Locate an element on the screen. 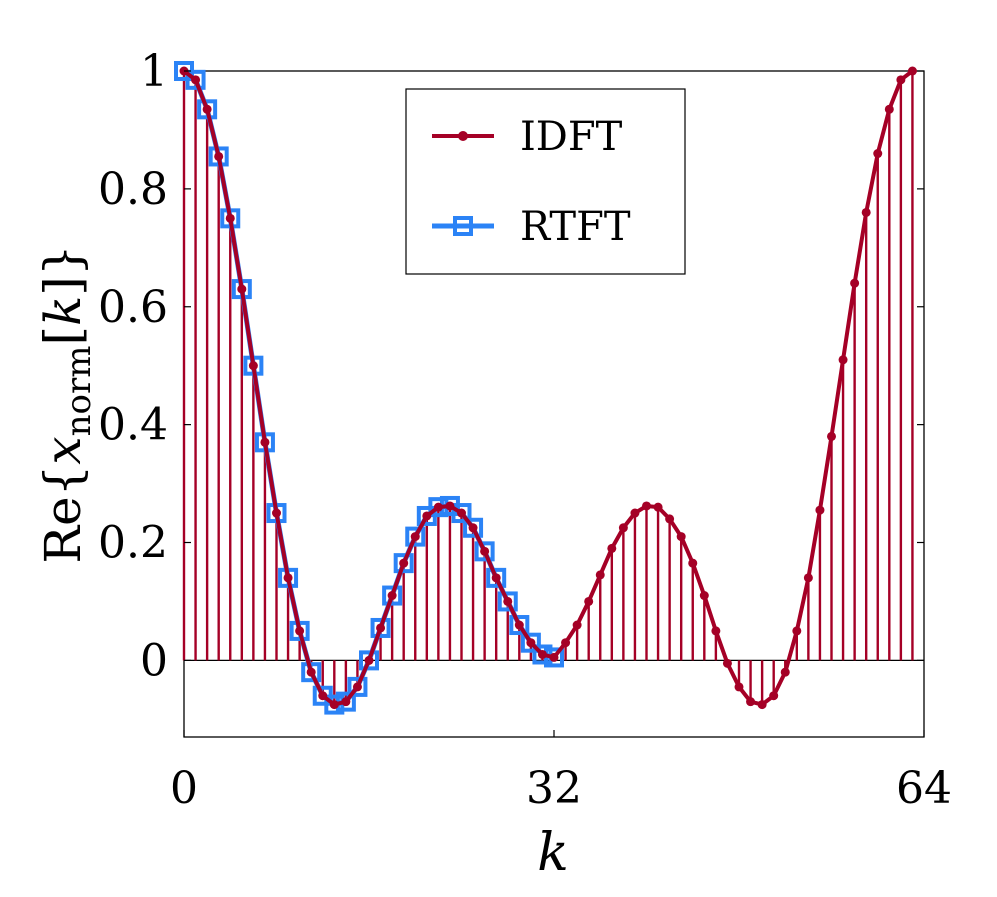 Image resolution: width=997 pixels, height=897 pixels. y-label-open-bracket: [ is located at coordinates (63, 336).